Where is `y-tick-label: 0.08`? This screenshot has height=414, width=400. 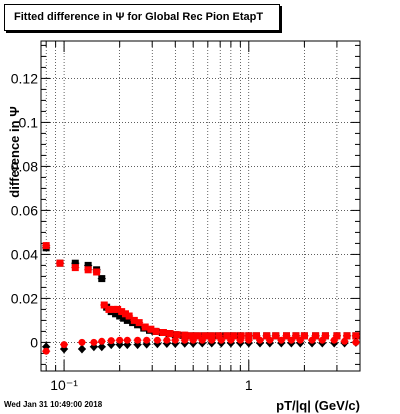
y-tick-label: 0.08 is located at coordinates (24, 166).